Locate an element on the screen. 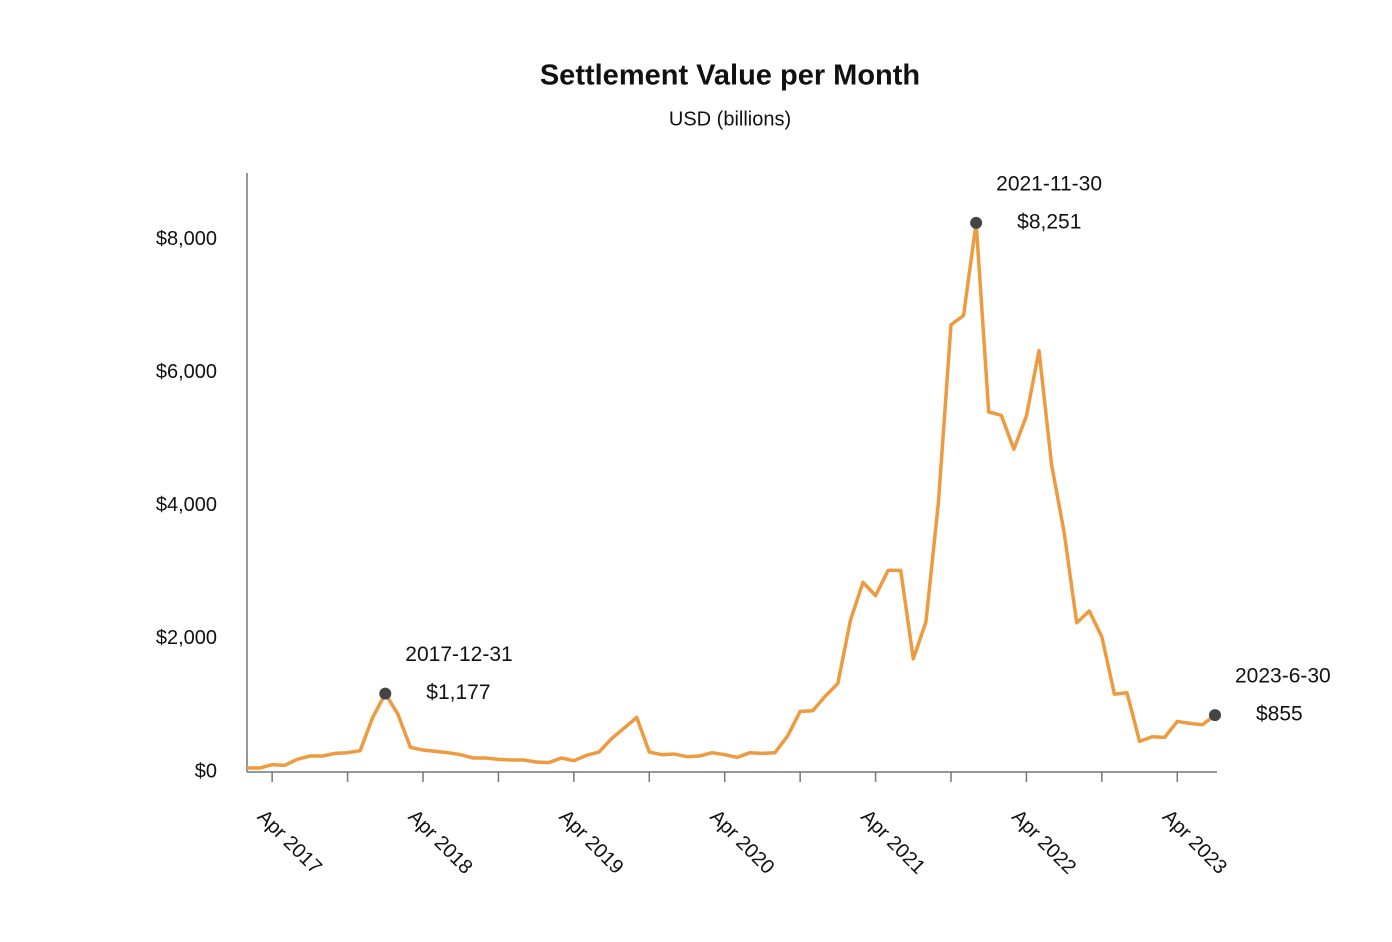  annotation-value: $8,251 is located at coordinates (1049, 221).